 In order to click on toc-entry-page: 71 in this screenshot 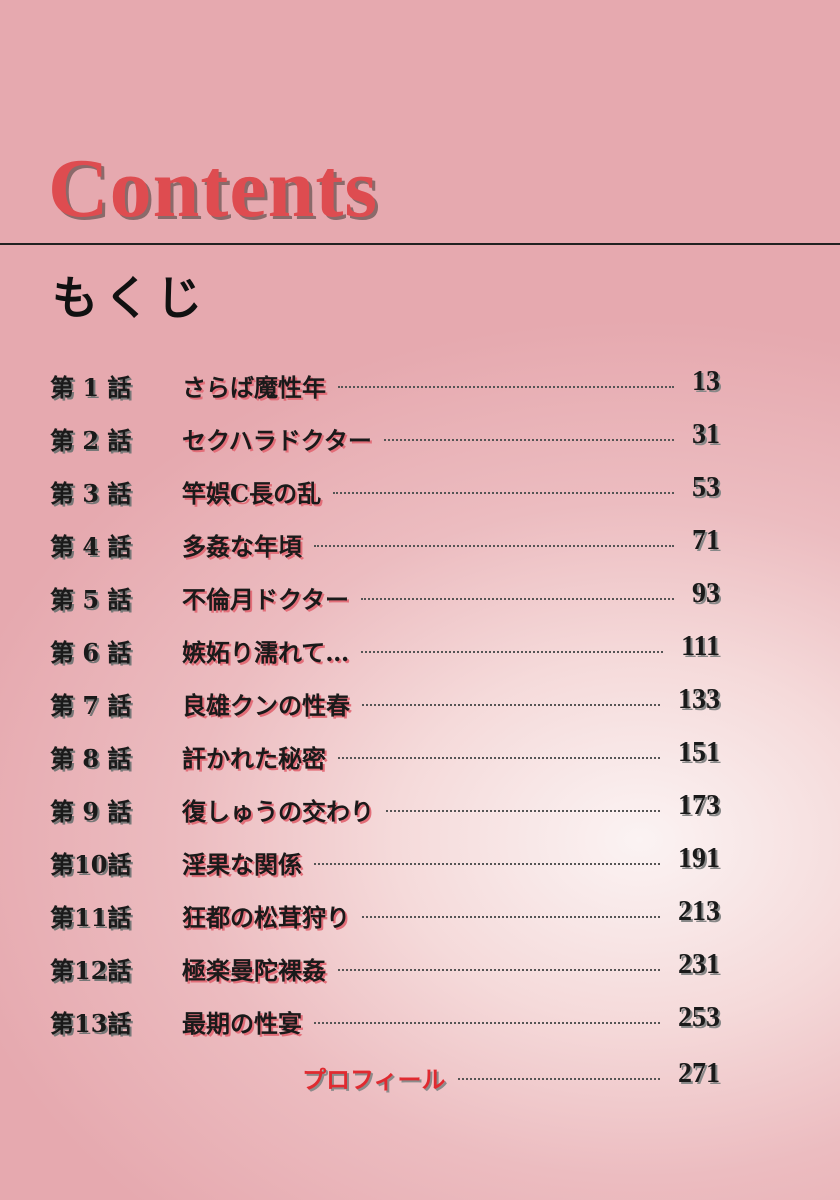, I will do `click(706, 540)`.